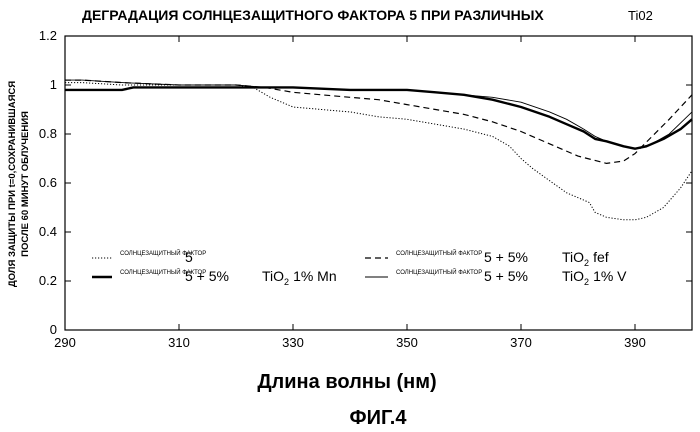  I want to click on legend-tio2-base-4: TiO, so click(573, 276).